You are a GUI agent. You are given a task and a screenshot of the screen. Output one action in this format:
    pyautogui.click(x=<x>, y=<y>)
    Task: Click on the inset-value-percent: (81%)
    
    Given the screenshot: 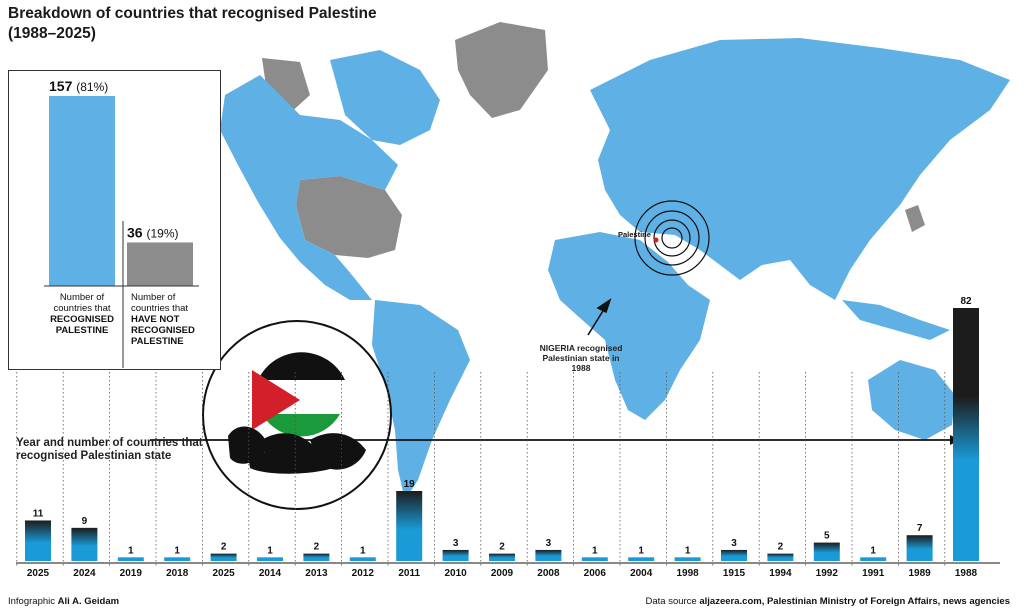 What is the action you would take?
    pyautogui.click(x=92, y=87)
    